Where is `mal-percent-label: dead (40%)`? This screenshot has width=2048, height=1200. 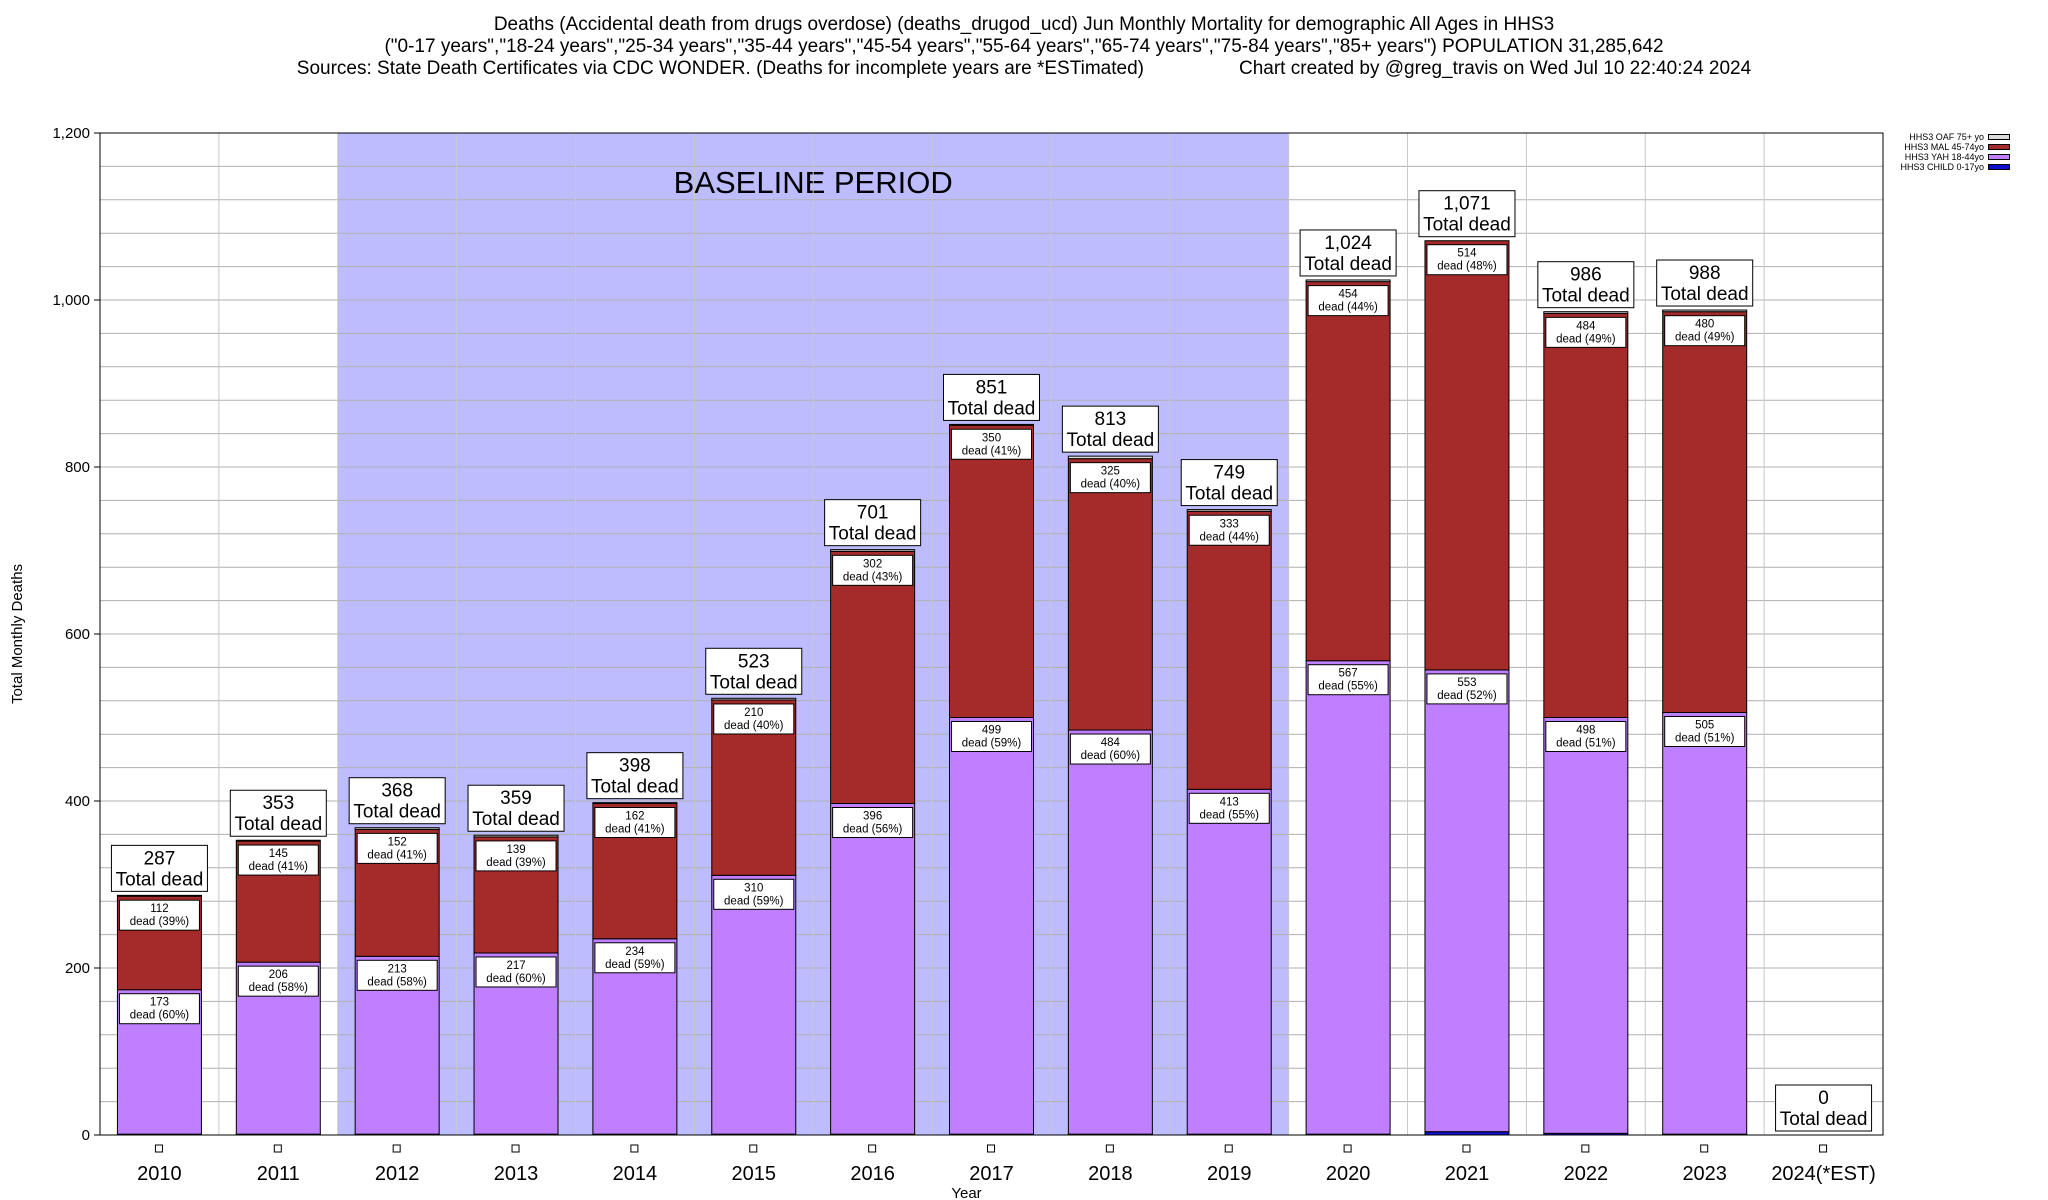 mal-percent-label: dead (40%) is located at coordinates (1111, 485).